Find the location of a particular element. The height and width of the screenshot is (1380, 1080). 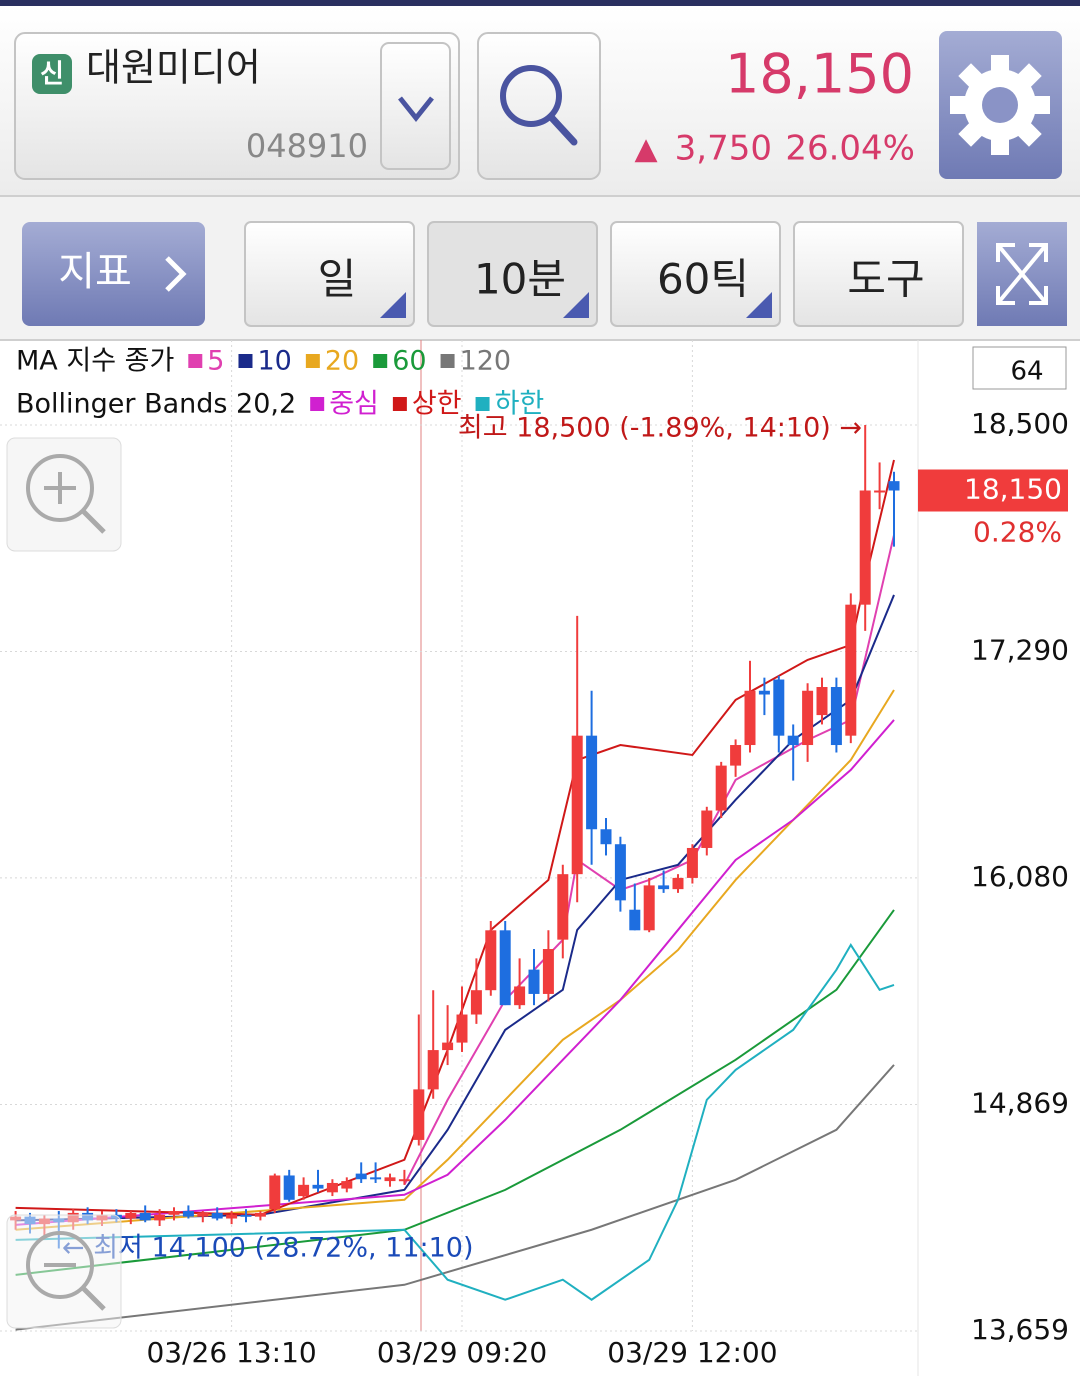

stock-code: 048910 is located at coordinates (307, 146).